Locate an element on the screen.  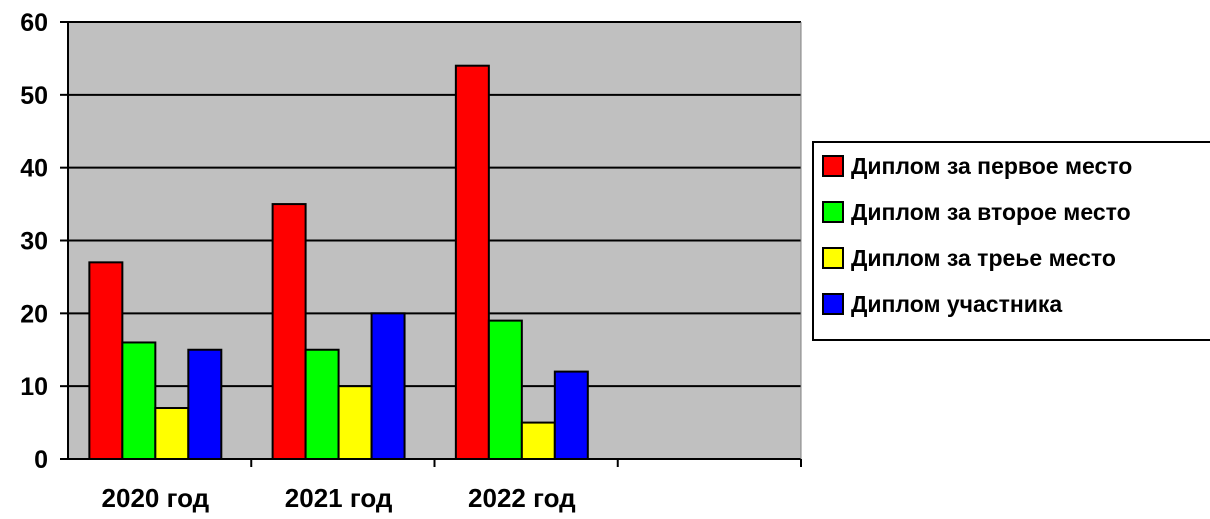
x-tick-label: 2021 год is located at coordinates (339, 498).